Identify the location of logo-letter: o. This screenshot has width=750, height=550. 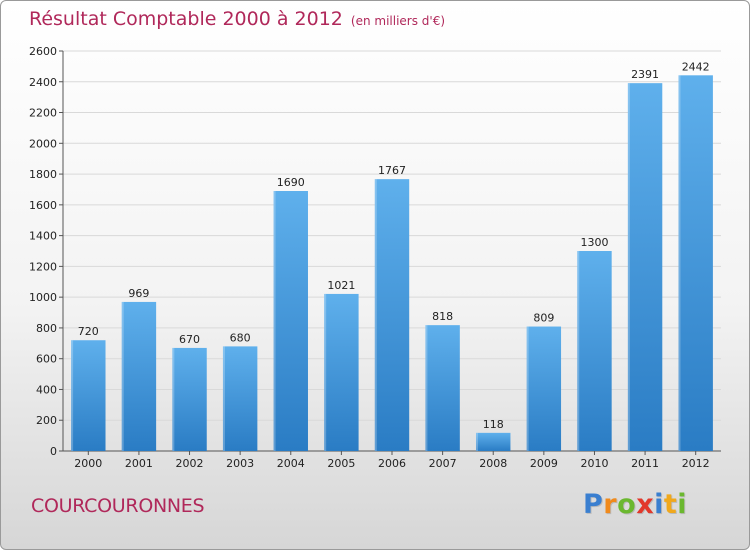
(627, 504).